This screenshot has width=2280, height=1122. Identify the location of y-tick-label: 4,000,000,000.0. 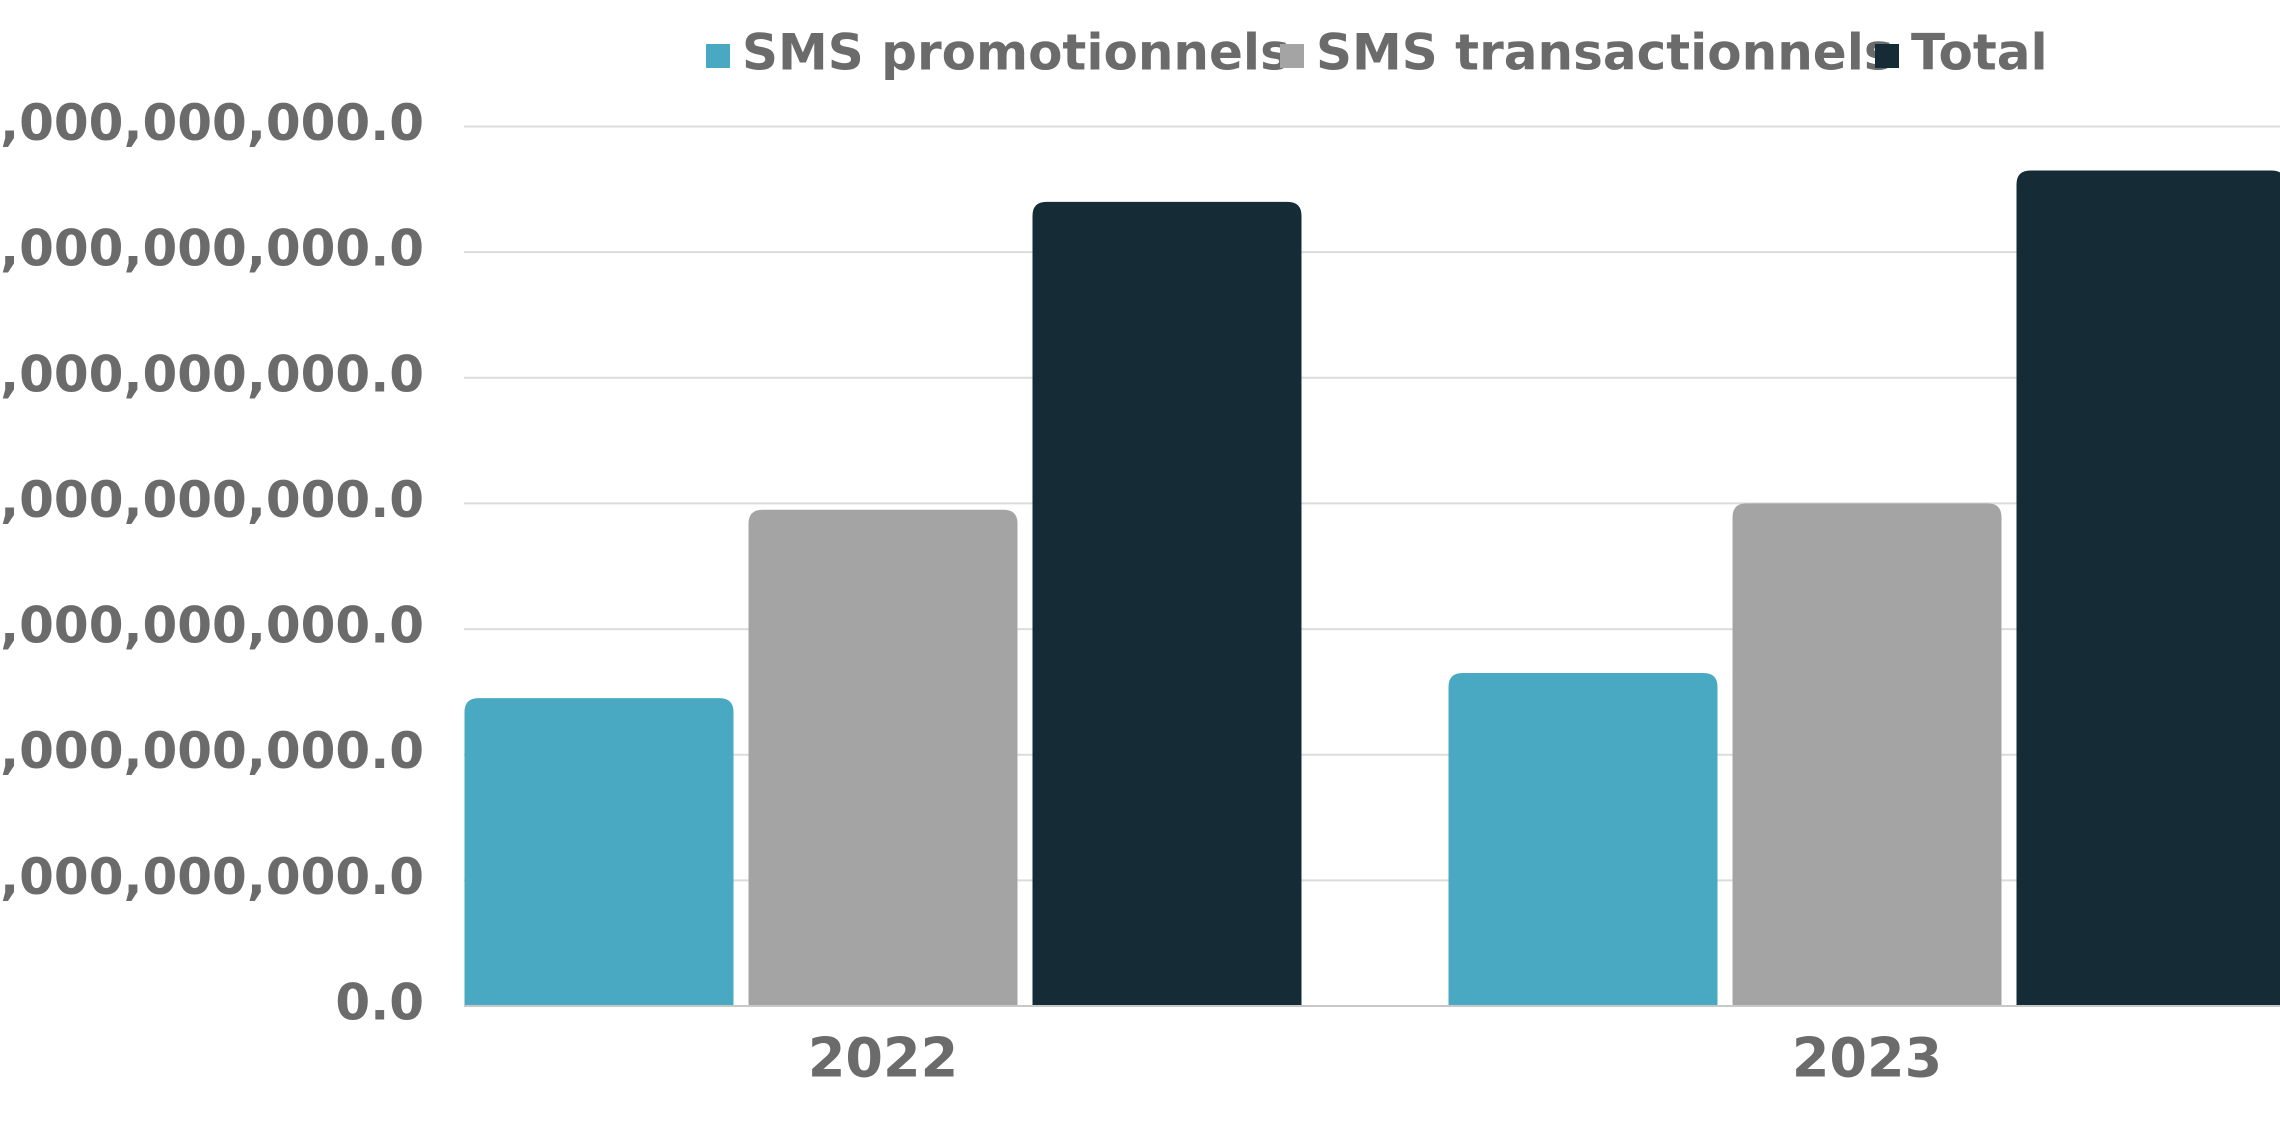
(212, 751).